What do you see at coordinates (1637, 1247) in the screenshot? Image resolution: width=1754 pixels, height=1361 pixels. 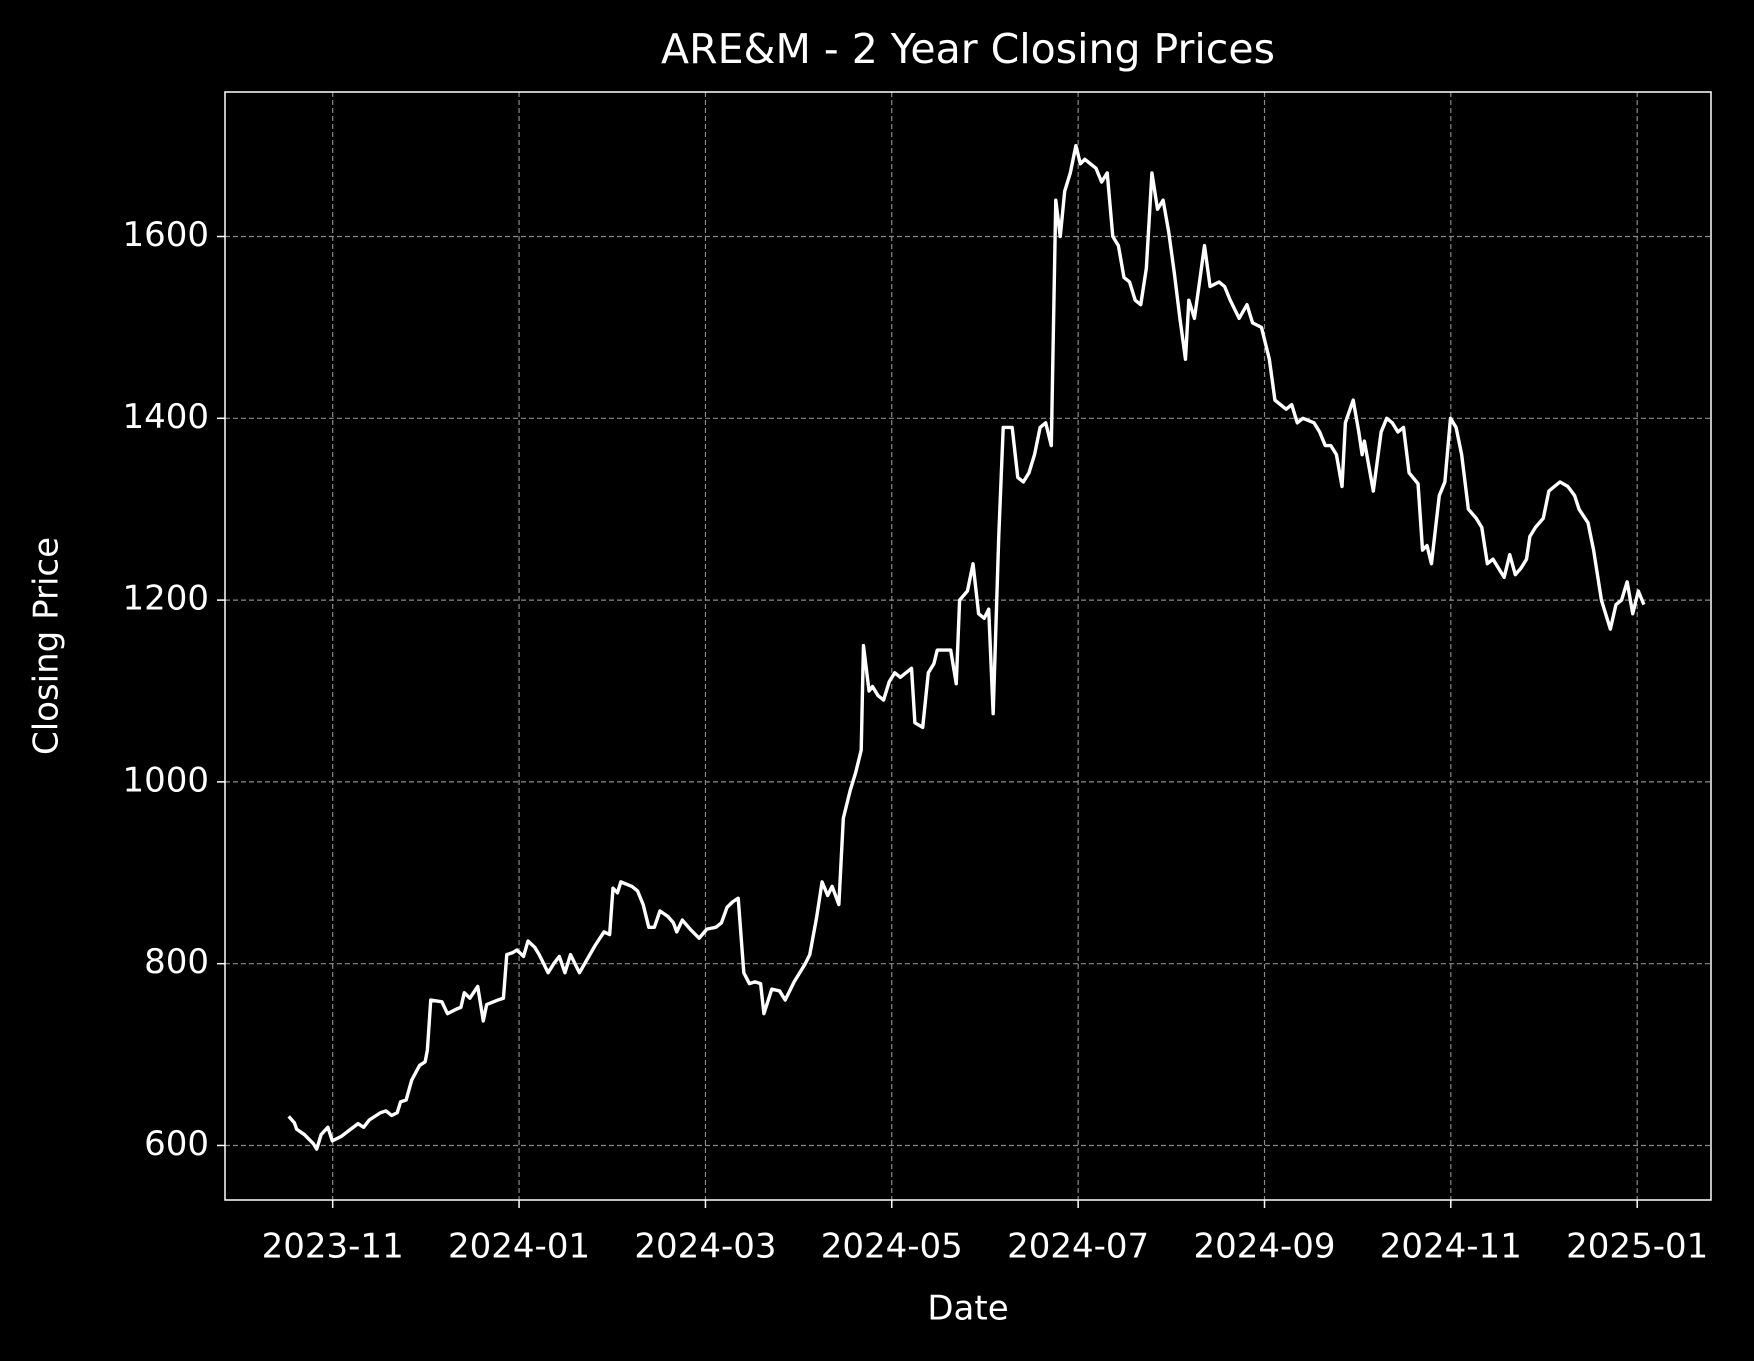 I see `x-tick-label: 2025-01` at bounding box center [1637, 1247].